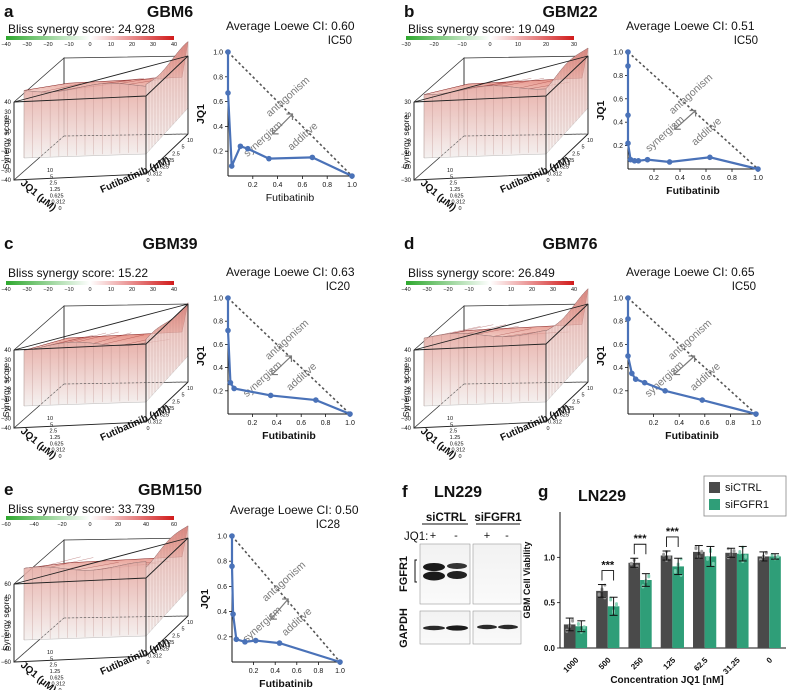 The image size is (793, 690). I want to click on z-tick-label: 10, so click(7, 380).